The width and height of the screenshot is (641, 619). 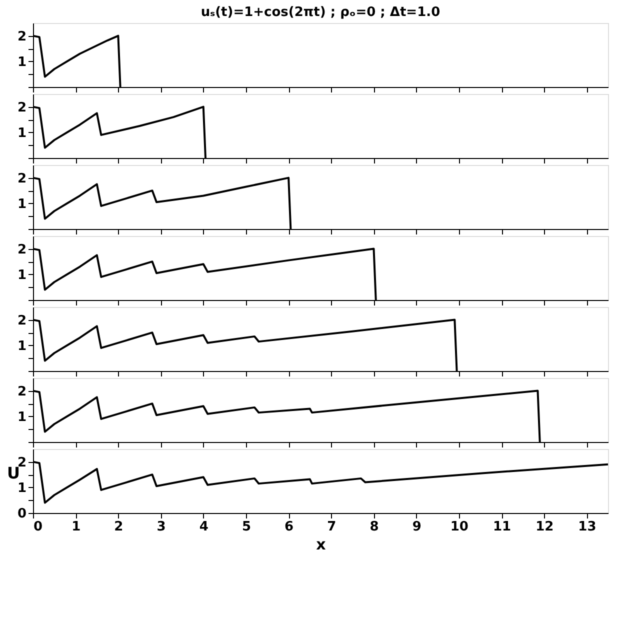 I want to click on y-tick-label: 0, so click(x=21, y=514).